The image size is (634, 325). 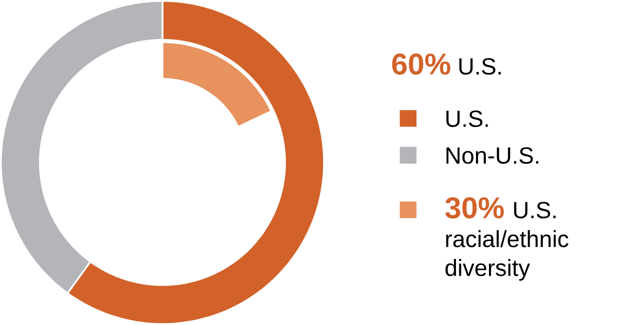 What do you see at coordinates (492, 155) in the screenshot?
I see `legend-label: Non-U.S.` at bounding box center [492, 155].